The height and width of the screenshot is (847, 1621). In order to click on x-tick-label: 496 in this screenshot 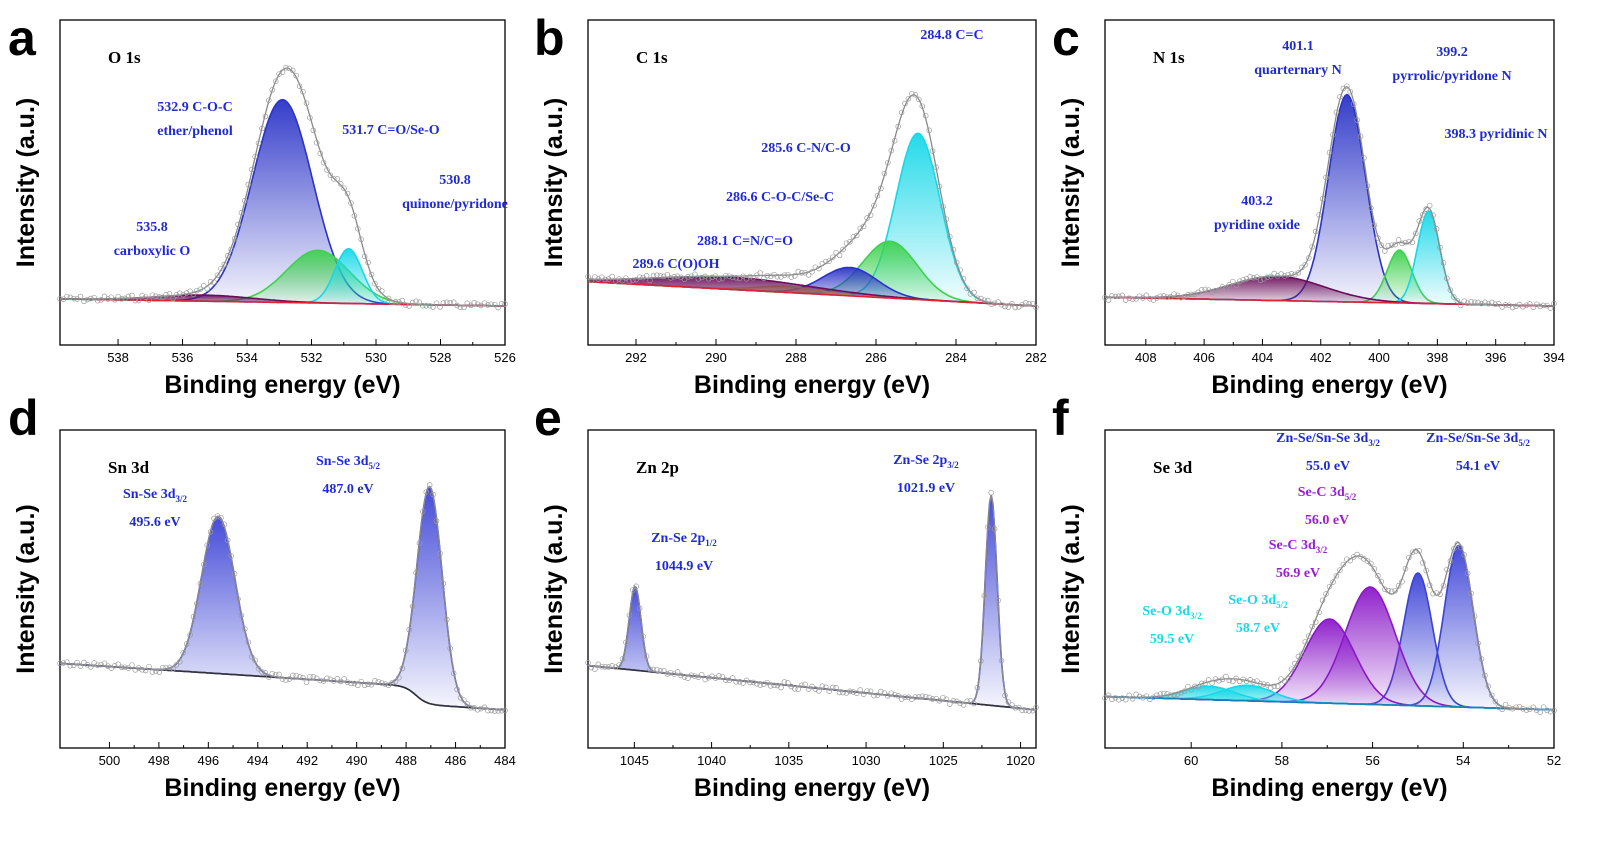, I will do `click(208, 760)`.